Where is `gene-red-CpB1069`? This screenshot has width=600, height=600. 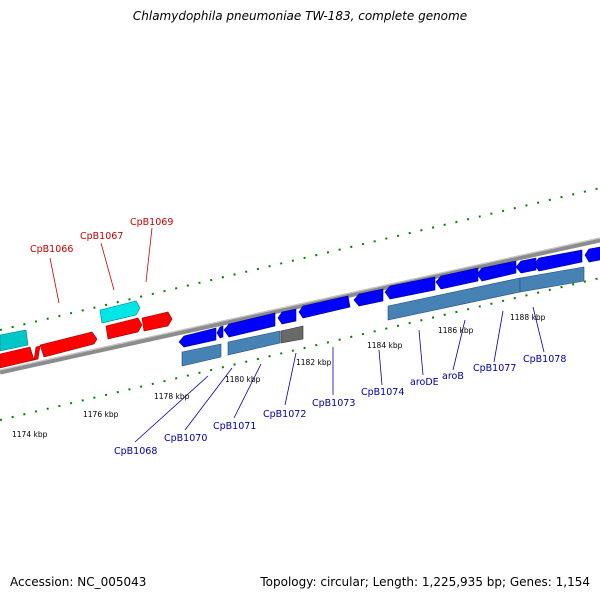 gene-red-CpB1069 is located at coordinates (157, 321).